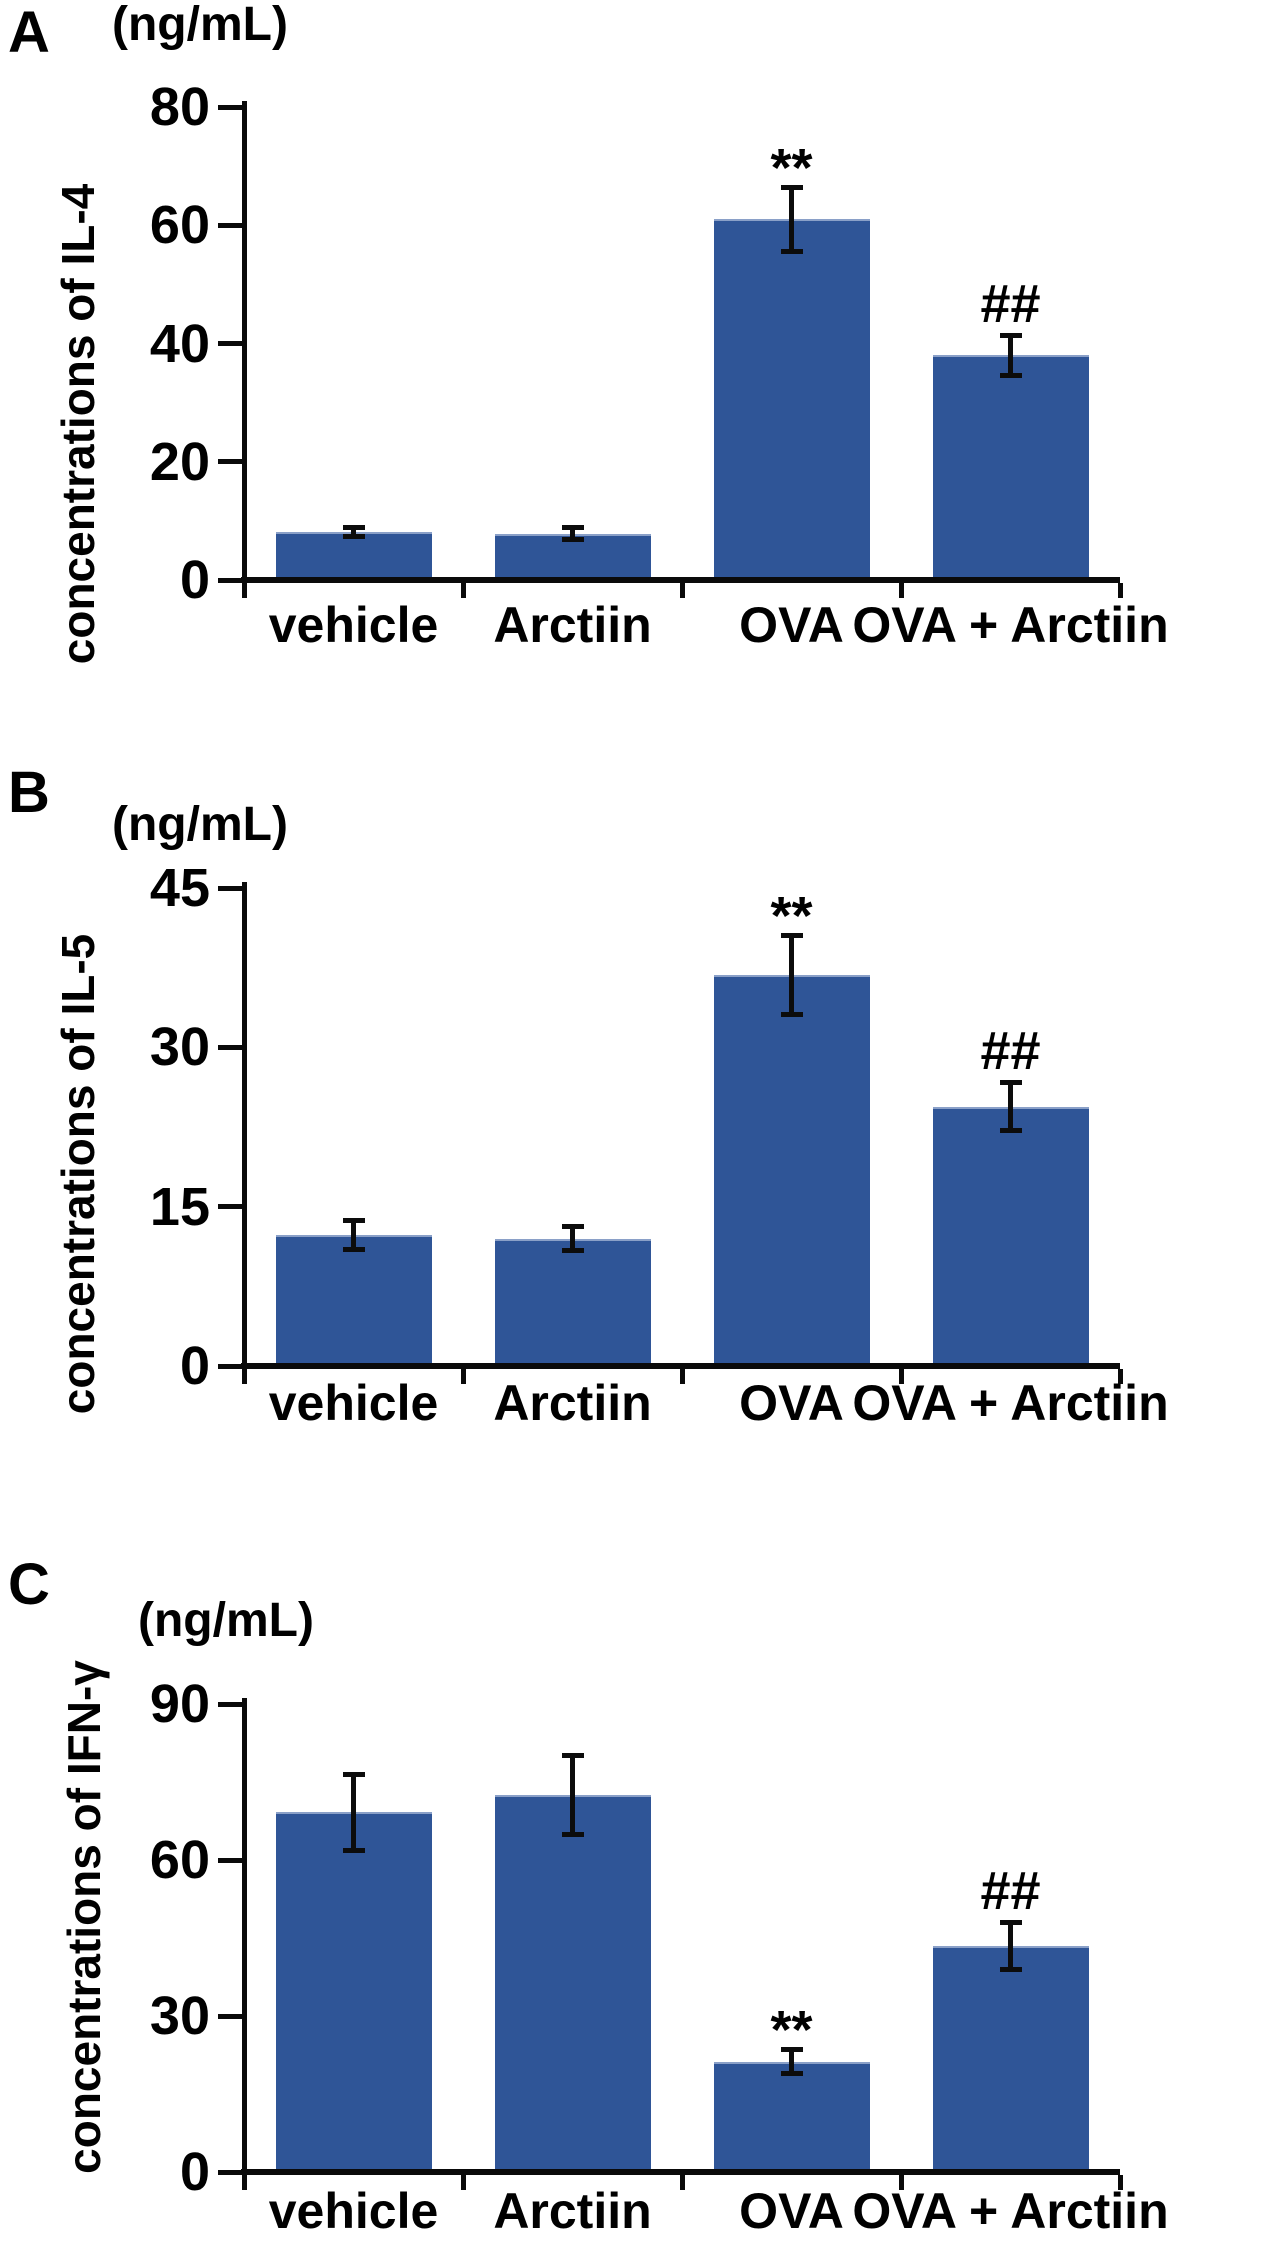 The height and width of the screenshot is (2250, 1288). Describe the element at coordinates (179, 888) in the screenshot. I see `y-tick-label: 45` at that location.